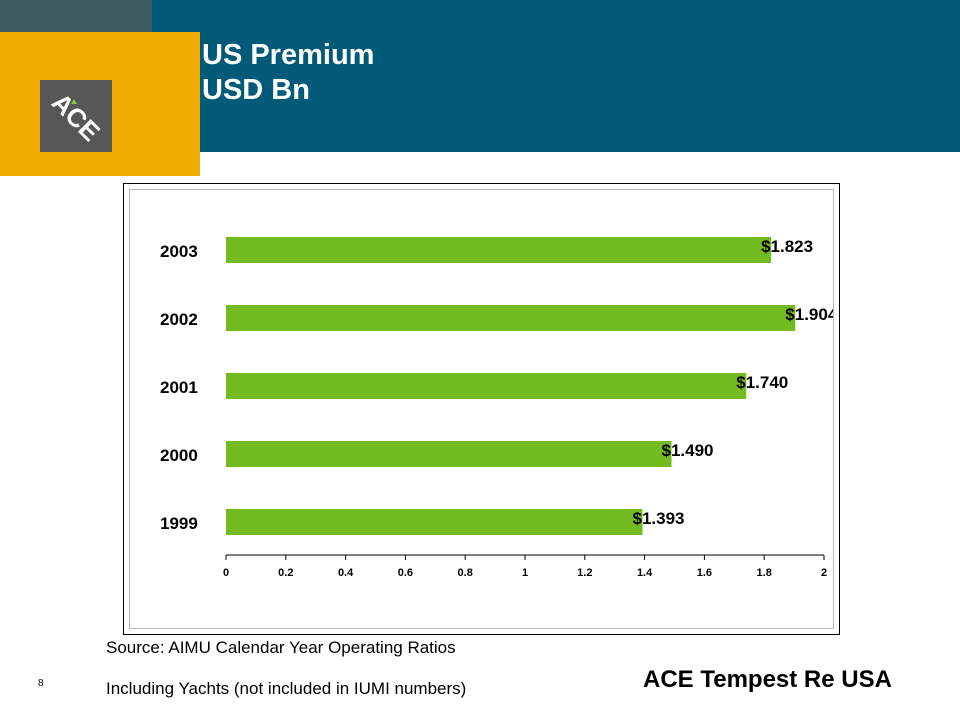  Describe the element at coordinates (41, 683) in the screenshot. I see `page-number: 8` at that location.